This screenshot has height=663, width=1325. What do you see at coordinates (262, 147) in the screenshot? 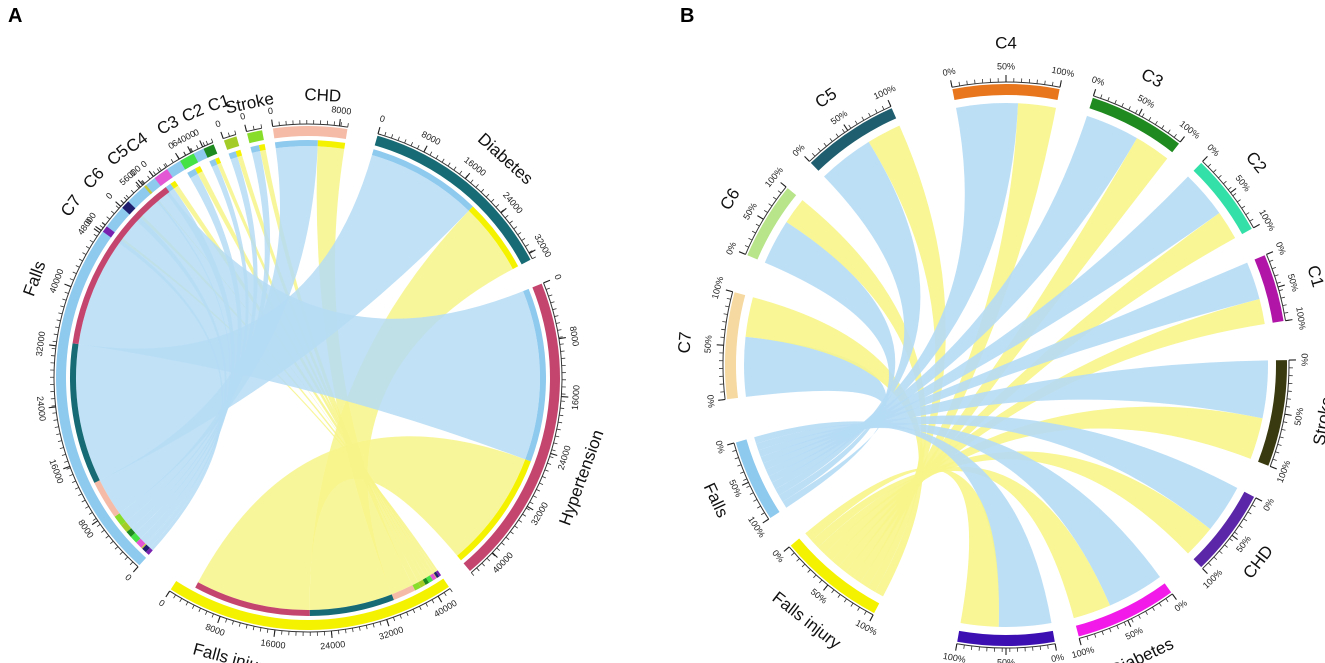
I see `target-band-stroke-falls-injury` at bounding box center [262, 147].